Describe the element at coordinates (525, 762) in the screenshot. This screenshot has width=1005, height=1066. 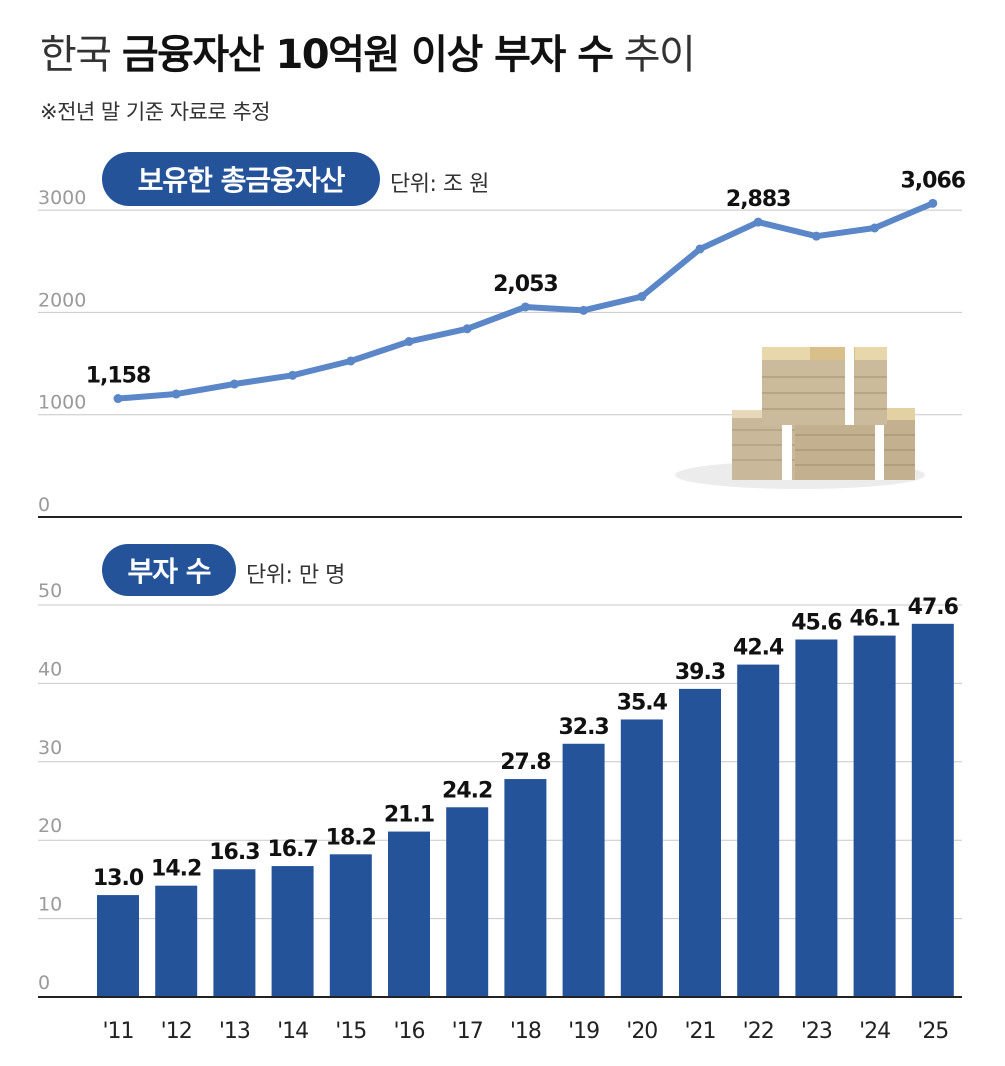
I see `bar-value-label-18: 27.8` at that location.